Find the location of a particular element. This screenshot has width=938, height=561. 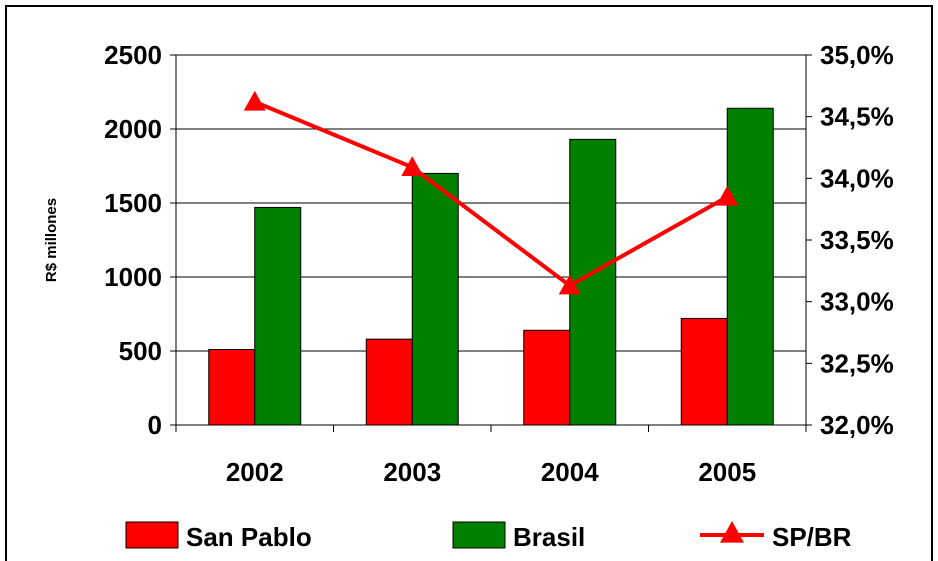

y-tick-label: 500 is located at coordinates (140, 351).